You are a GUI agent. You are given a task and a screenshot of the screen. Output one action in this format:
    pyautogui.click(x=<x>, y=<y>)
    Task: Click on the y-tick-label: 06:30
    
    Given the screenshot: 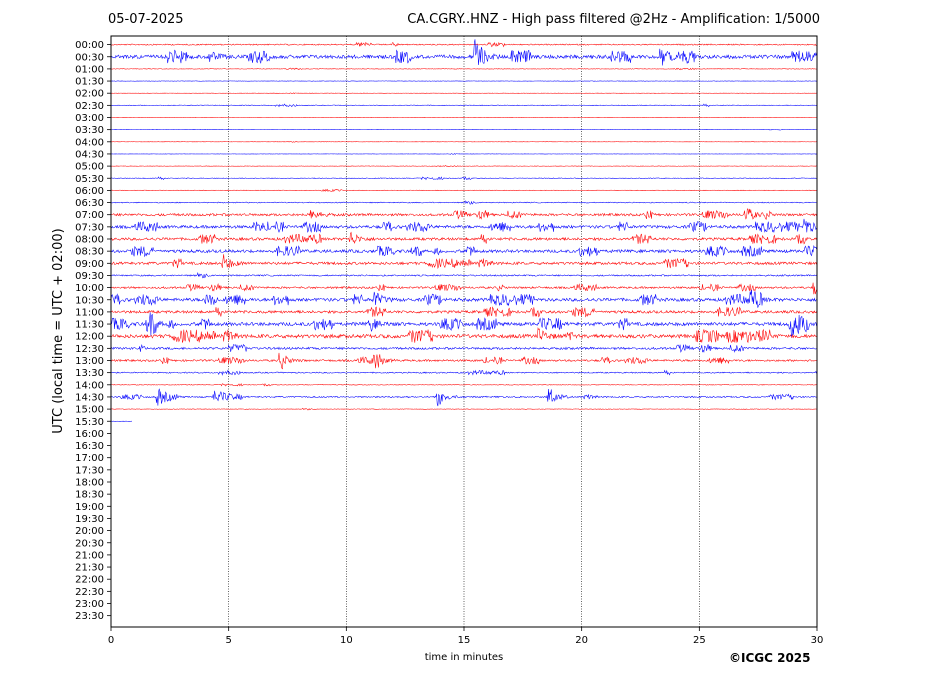 What is the action you would take?
    pyautogui.click(x=89, y=203)
    